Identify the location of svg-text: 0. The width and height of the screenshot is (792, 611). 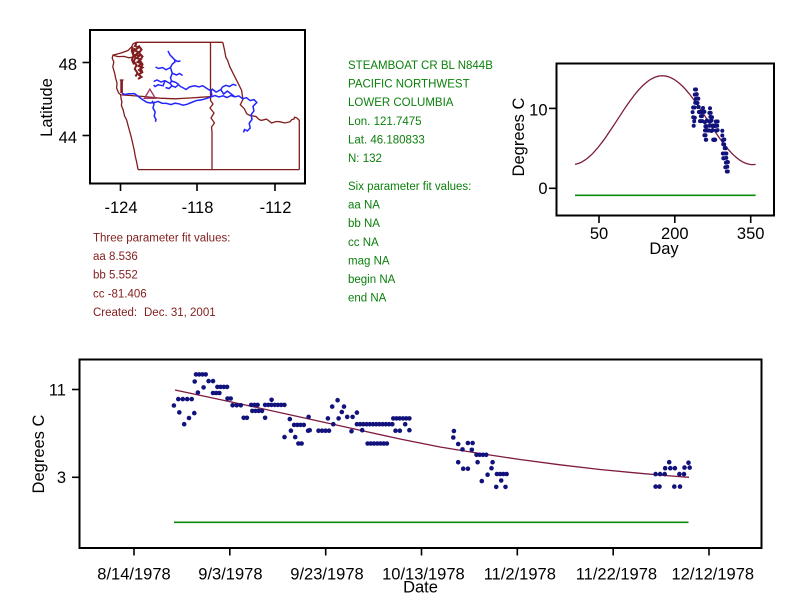
(542, 189).